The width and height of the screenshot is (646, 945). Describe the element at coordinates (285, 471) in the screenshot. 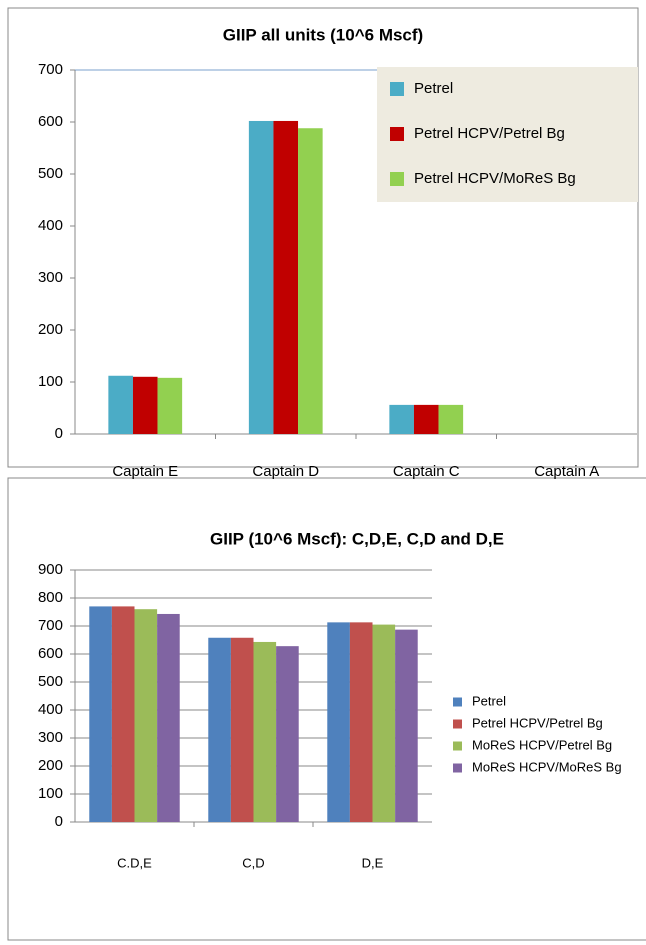

I see `x-tick-label: Captain D` at that location.